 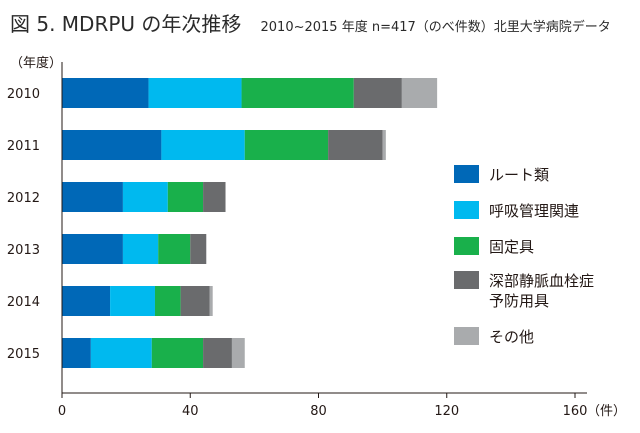 I want to click on x-axis-unit-label: （件）, so click(x=606, y=411).